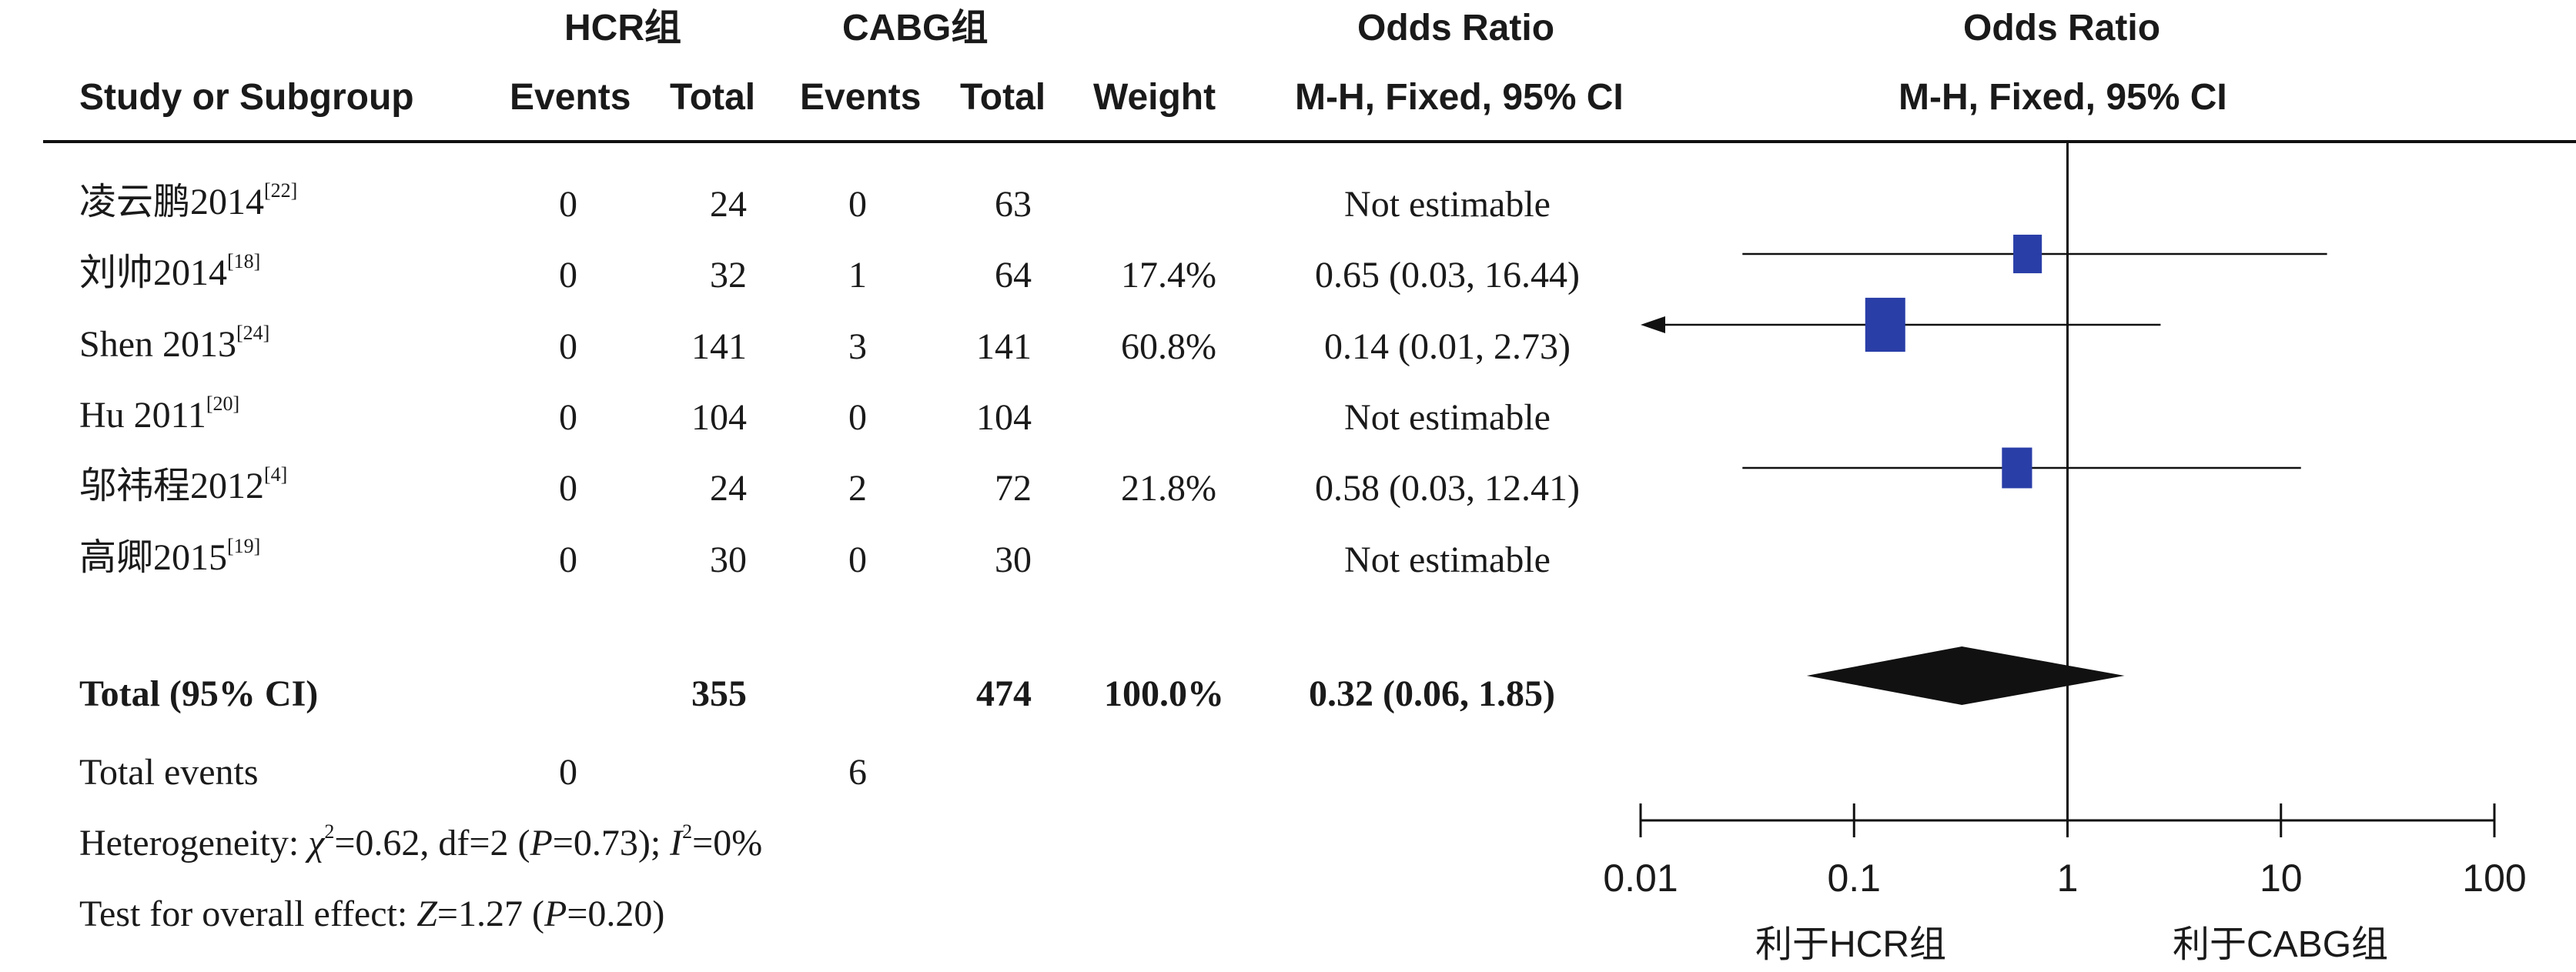 The image size is (2576, 972). I want to click on total-events2: 6, so click(857, 772).